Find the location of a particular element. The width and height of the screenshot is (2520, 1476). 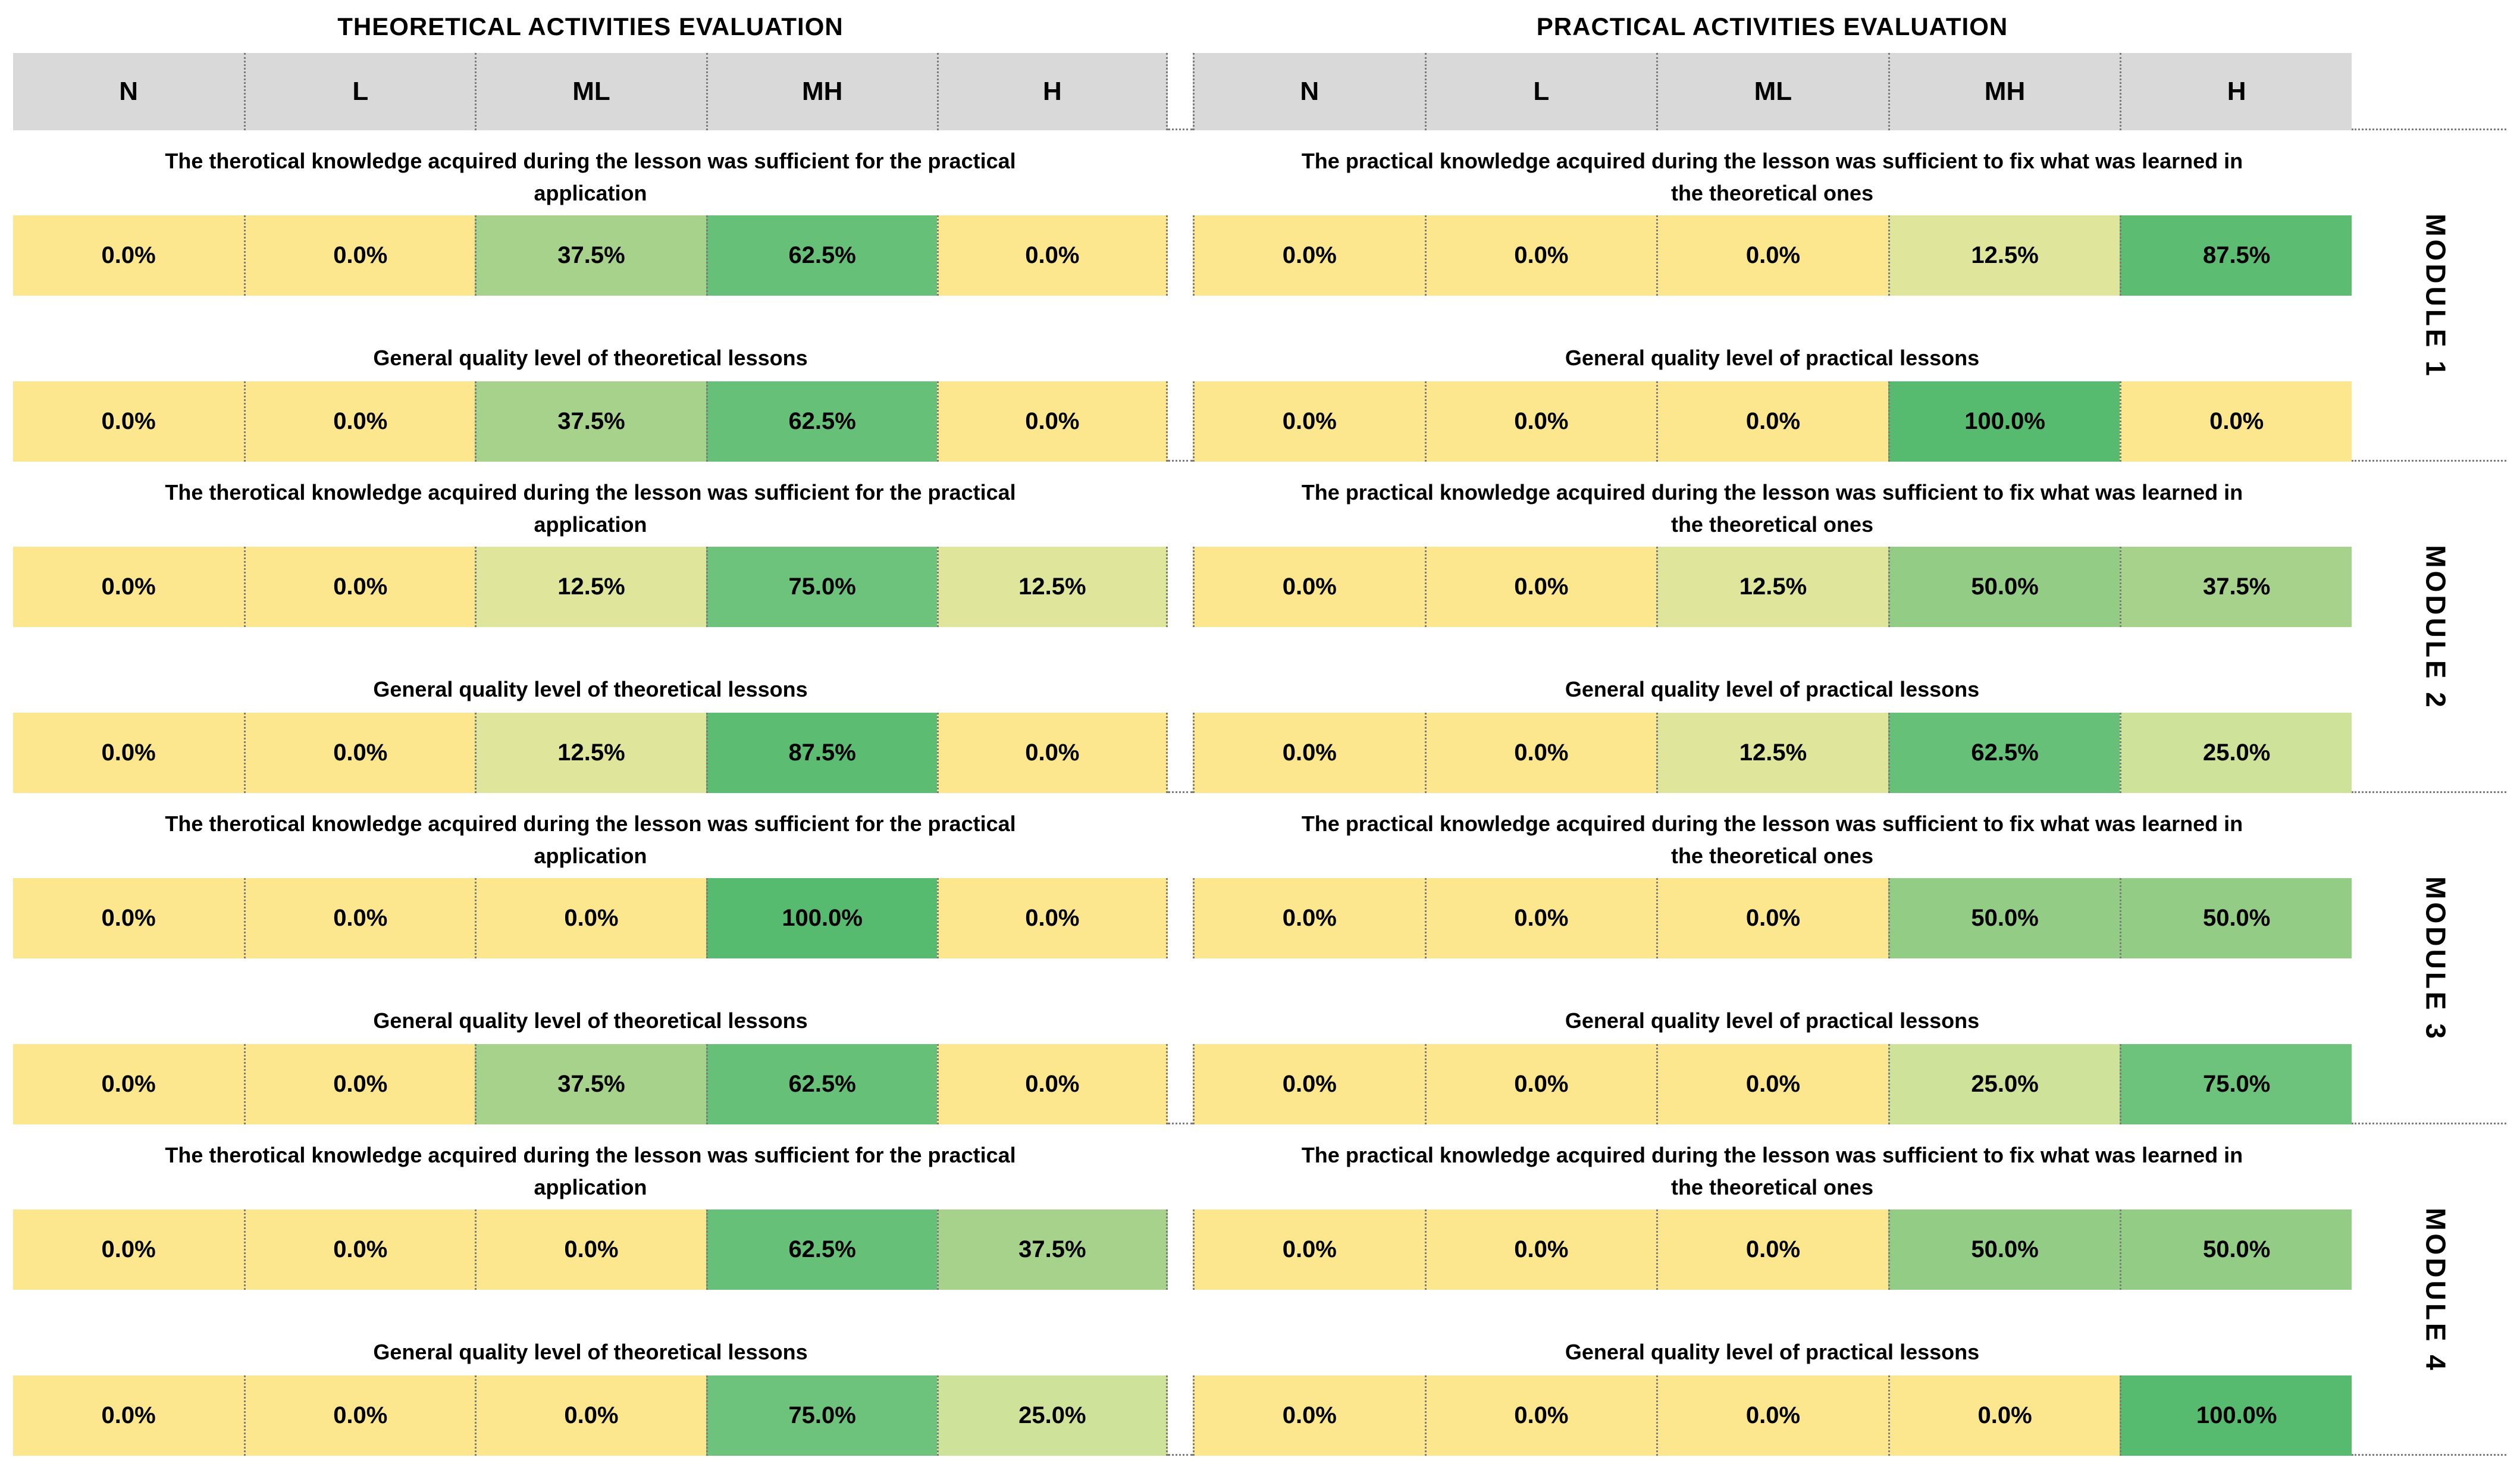

value-row: 0.0% 0.0% 0.0% 62.5% 37.5% is located at coordinates (590, 1249).